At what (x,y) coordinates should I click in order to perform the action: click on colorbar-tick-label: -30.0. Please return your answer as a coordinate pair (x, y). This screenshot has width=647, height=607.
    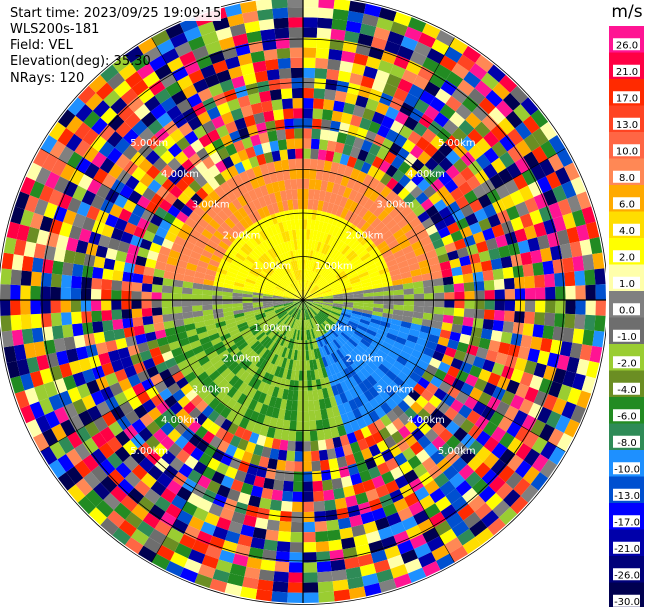
    Looking at the image, I should click on (627, 602).